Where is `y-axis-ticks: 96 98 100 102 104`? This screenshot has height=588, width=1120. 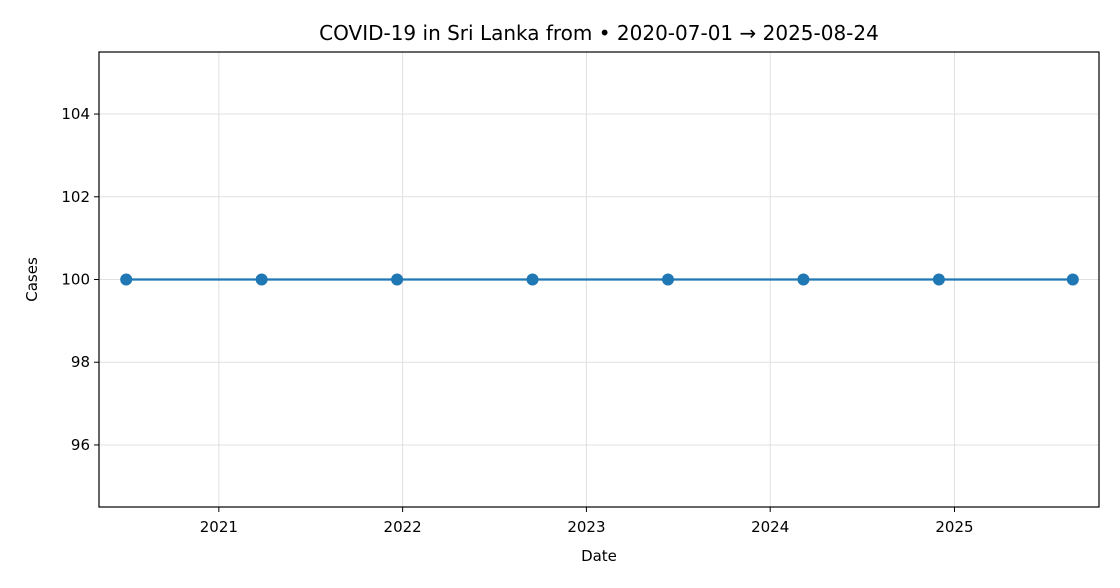 y-axis-ticks: 96 98 100 102 104 is located at coordinates (80, 279).